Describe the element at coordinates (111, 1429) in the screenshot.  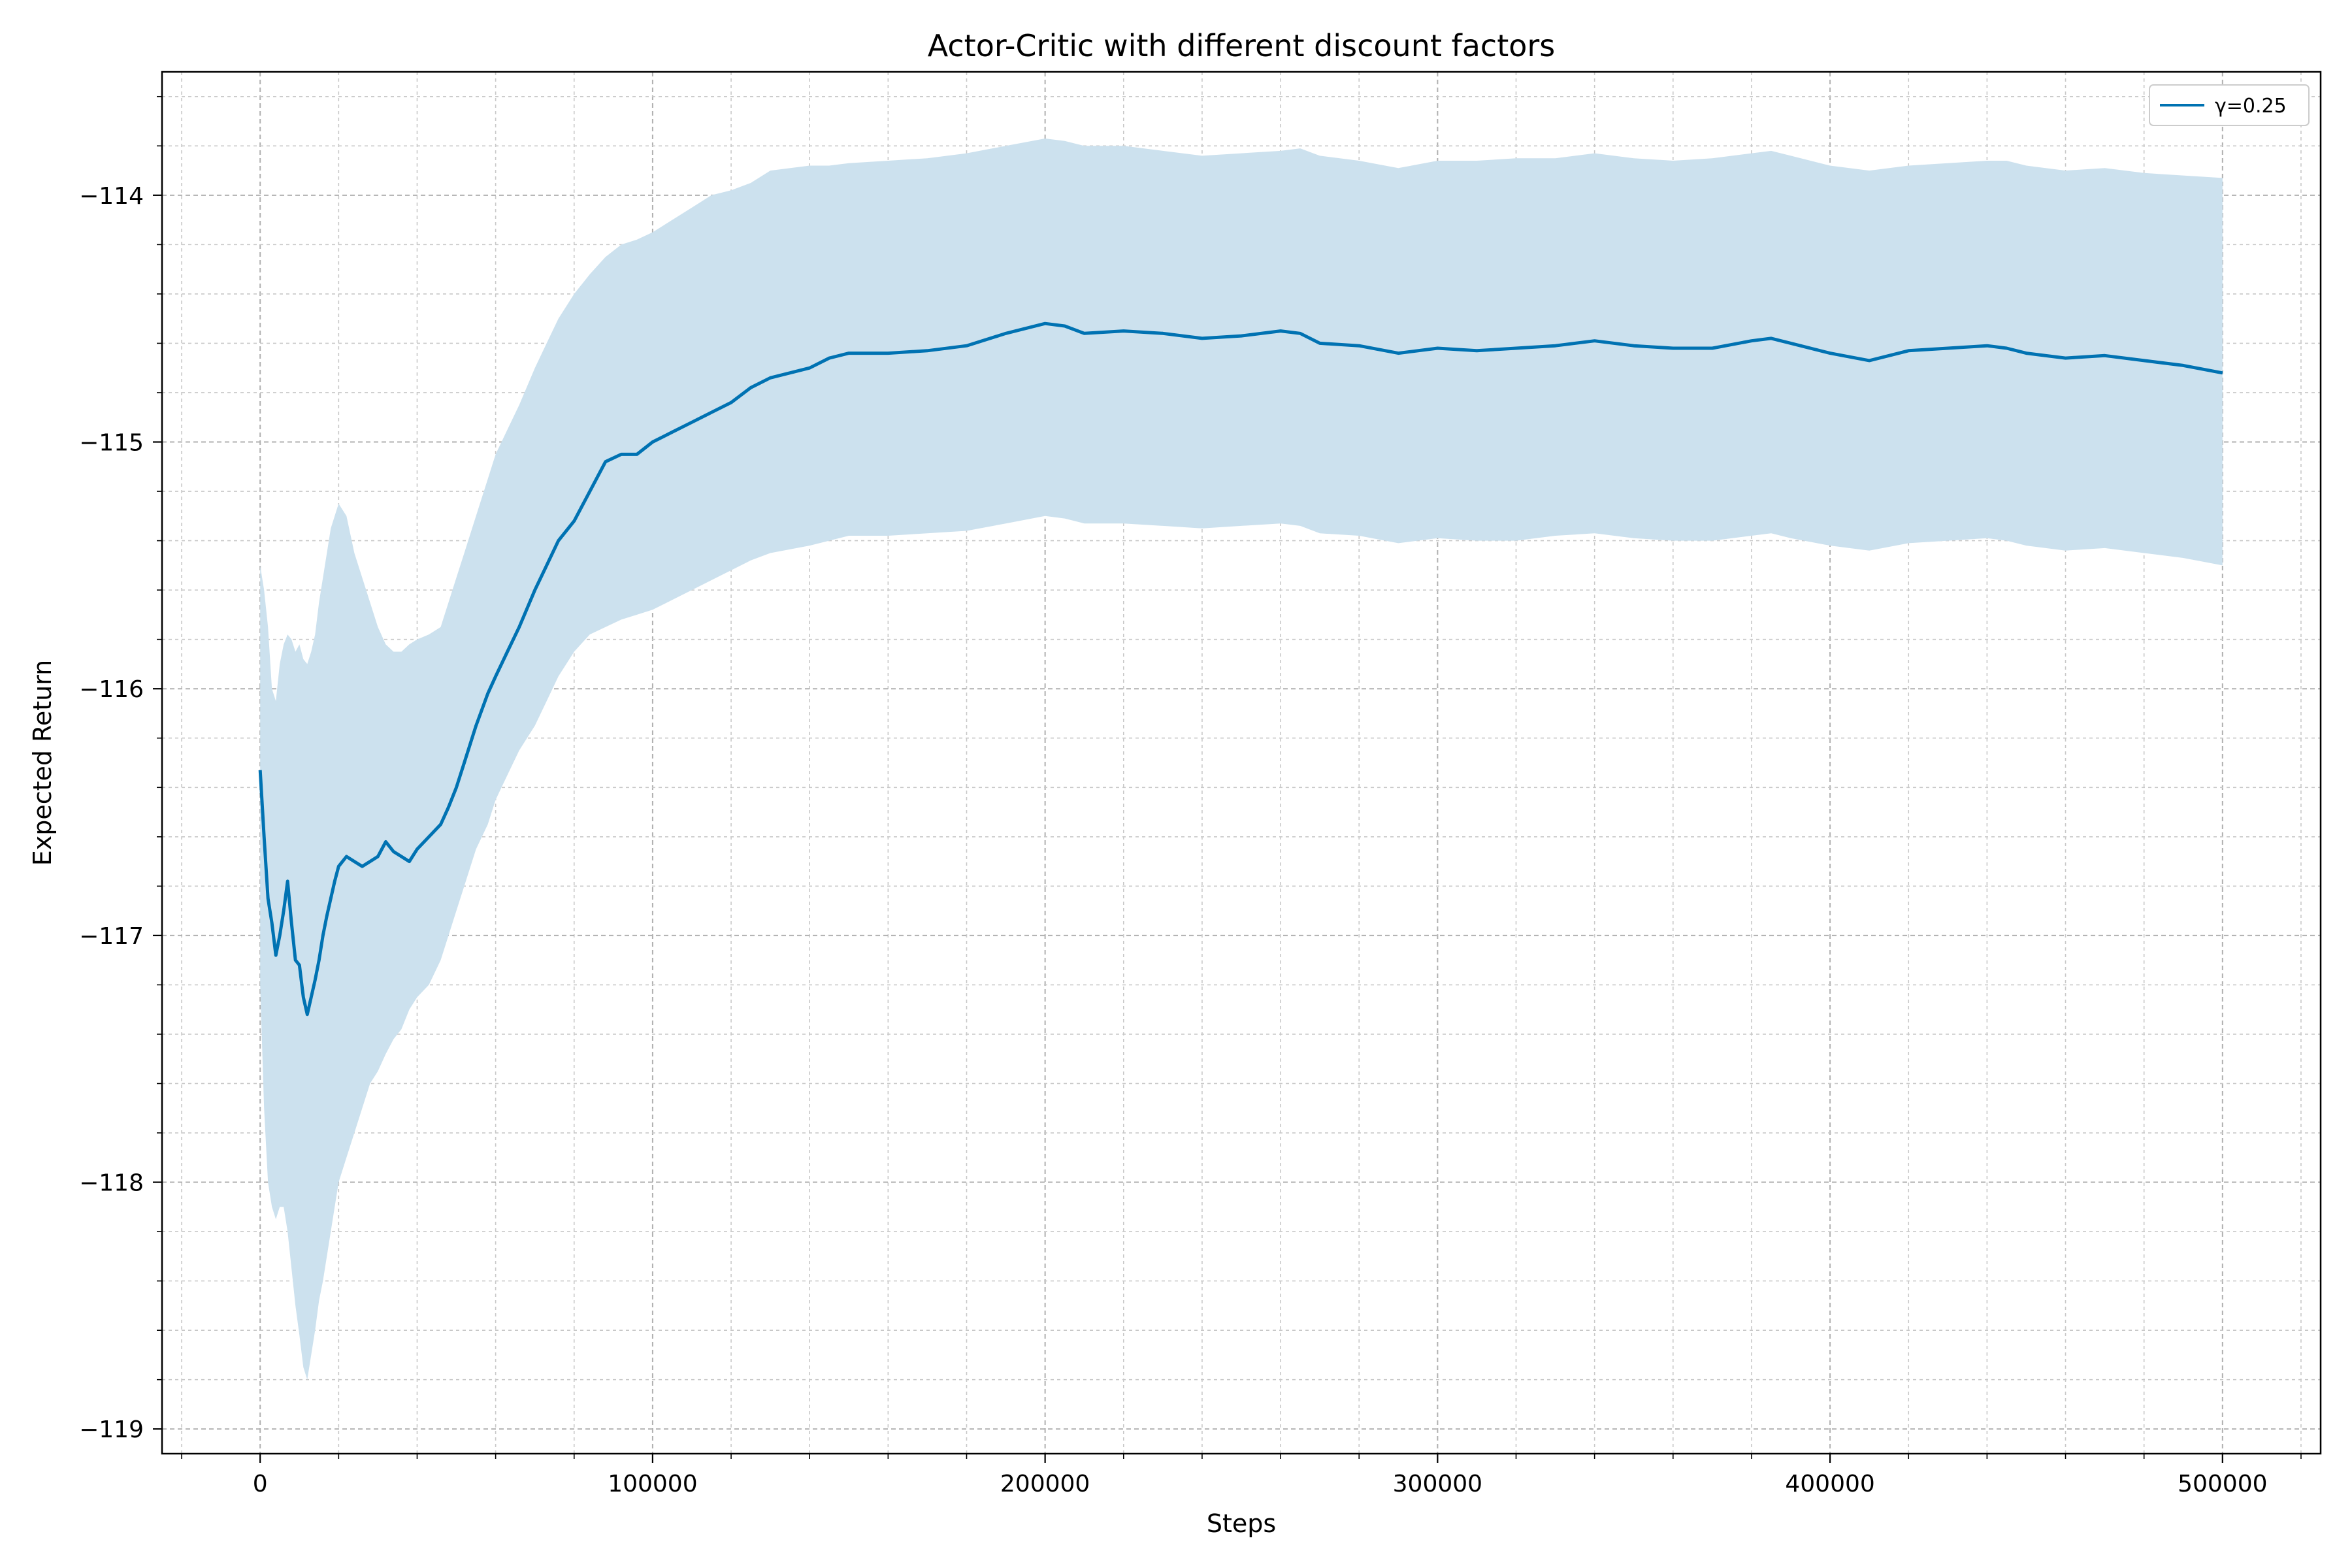
I see `y-tick-label: −119` at that location.